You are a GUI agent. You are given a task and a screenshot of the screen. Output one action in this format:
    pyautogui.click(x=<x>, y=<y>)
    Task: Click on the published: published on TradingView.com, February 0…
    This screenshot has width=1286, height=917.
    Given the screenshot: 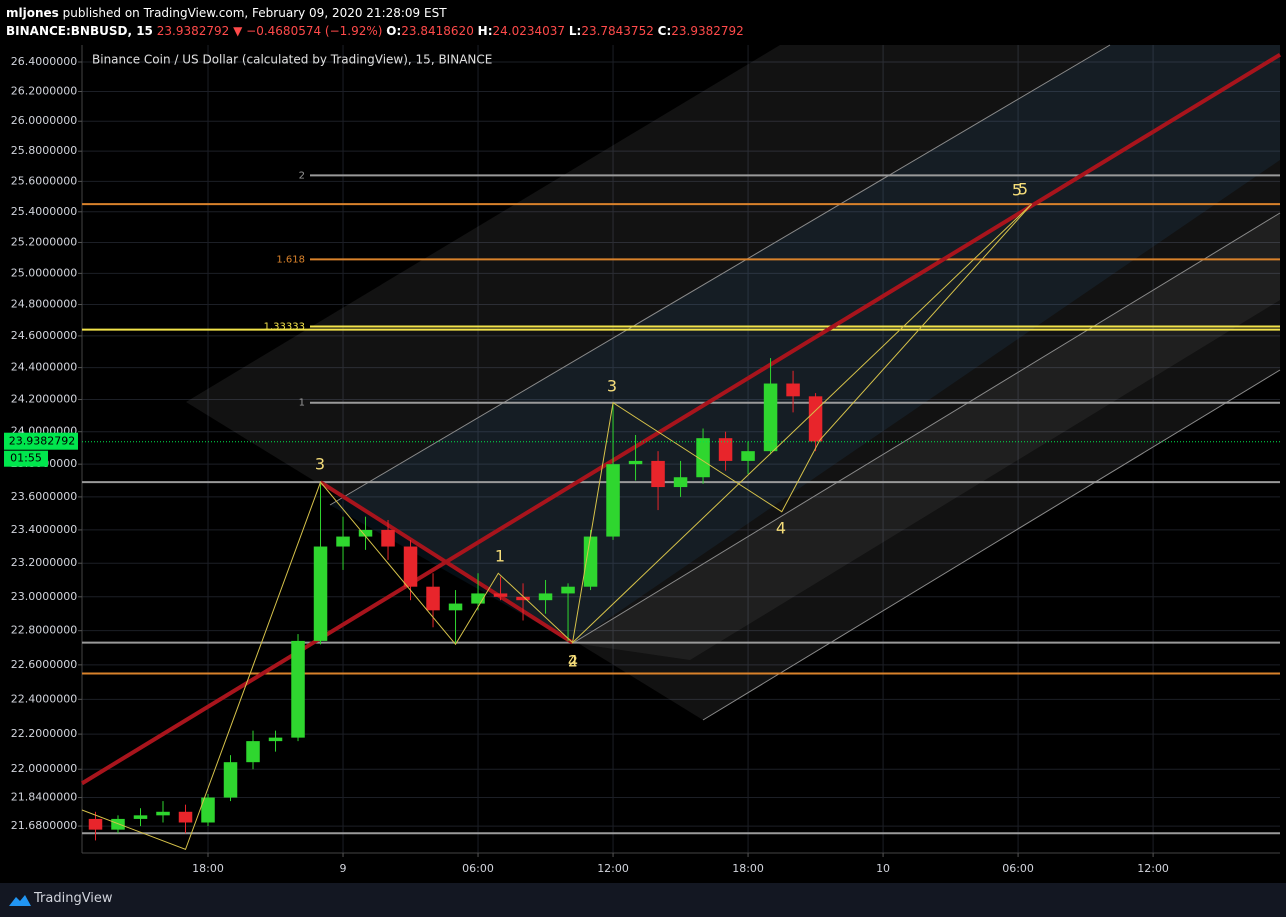 What is the action you would take?
    pyautogui.click(x=254, y=13)
    